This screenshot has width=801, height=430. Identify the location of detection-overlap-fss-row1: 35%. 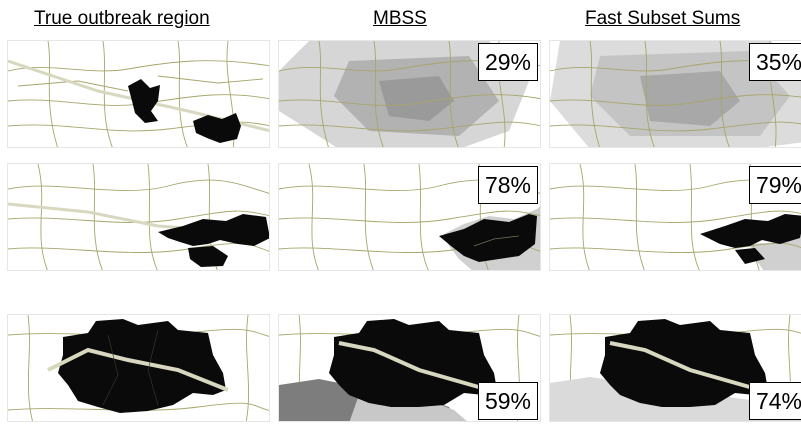
(774, 62).